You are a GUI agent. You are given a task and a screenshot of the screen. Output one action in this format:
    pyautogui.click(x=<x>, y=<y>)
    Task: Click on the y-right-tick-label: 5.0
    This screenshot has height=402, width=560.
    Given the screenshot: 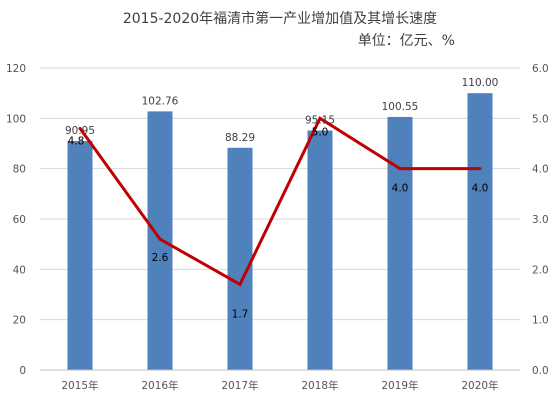 What is the action you would take?
    pyautogui.click(x=540, y=119)
    